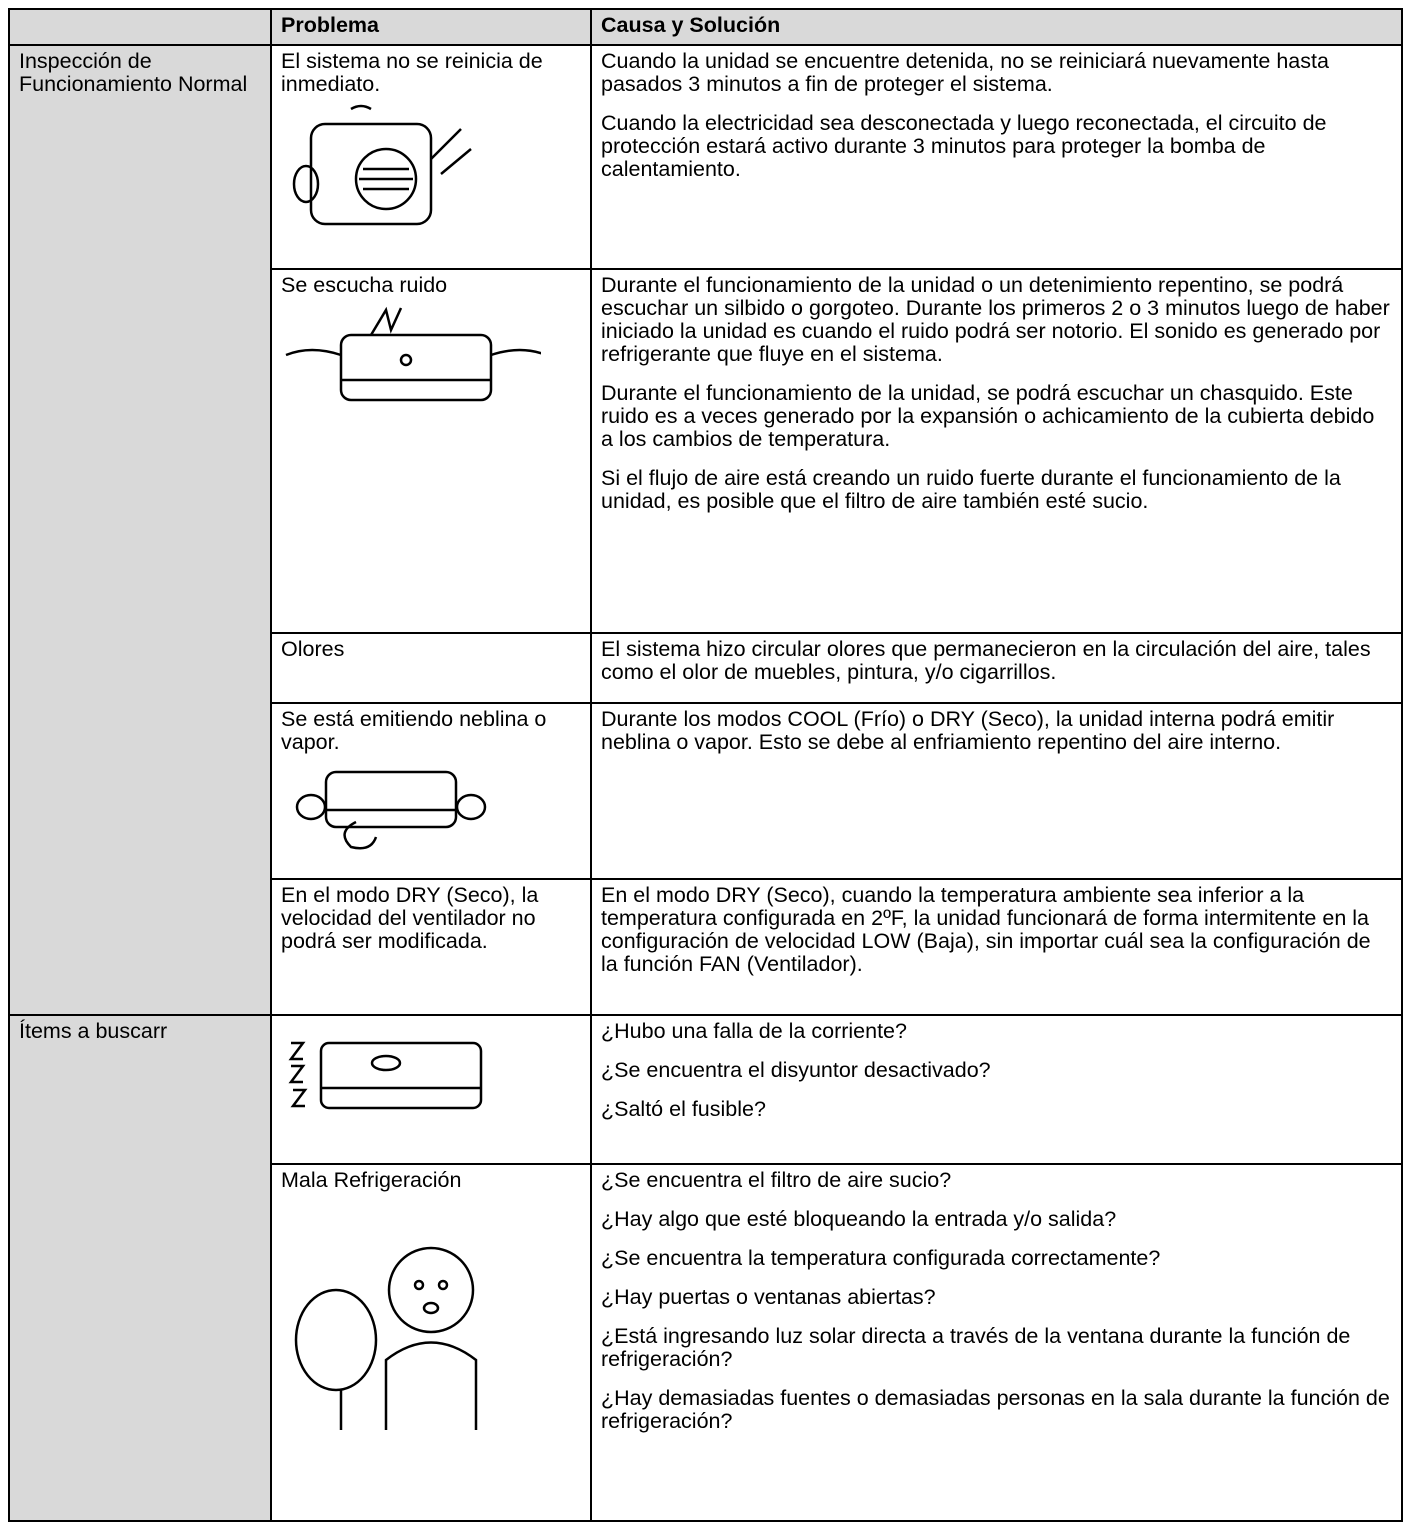 This screenshot has height=1528, width=1409. Describe the element at coordinates (140, 1268) in the screenshot. I see `section-title: Ítems a buscarr` at that location.